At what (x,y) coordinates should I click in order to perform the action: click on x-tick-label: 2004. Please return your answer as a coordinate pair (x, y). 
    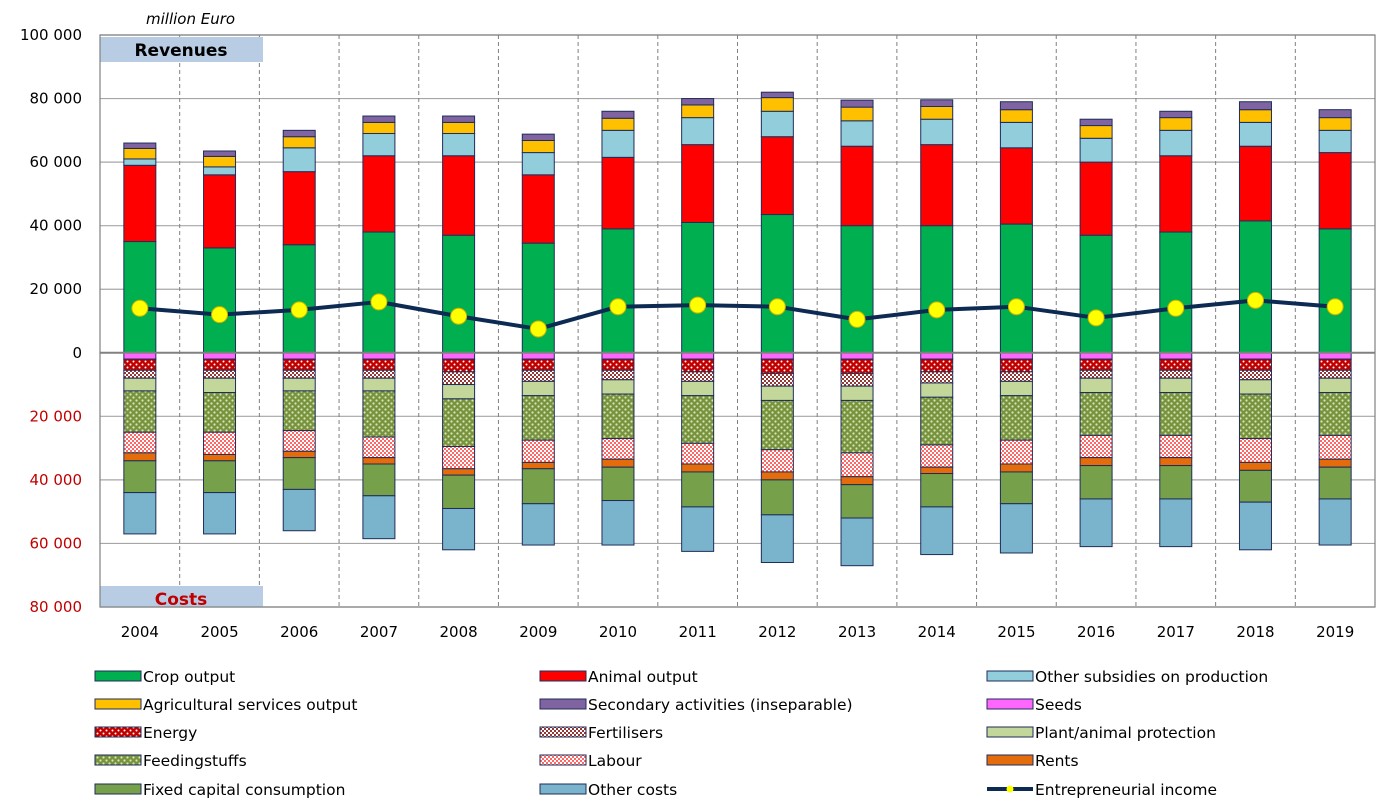
    Looking at the image, I should click on (140, 632).